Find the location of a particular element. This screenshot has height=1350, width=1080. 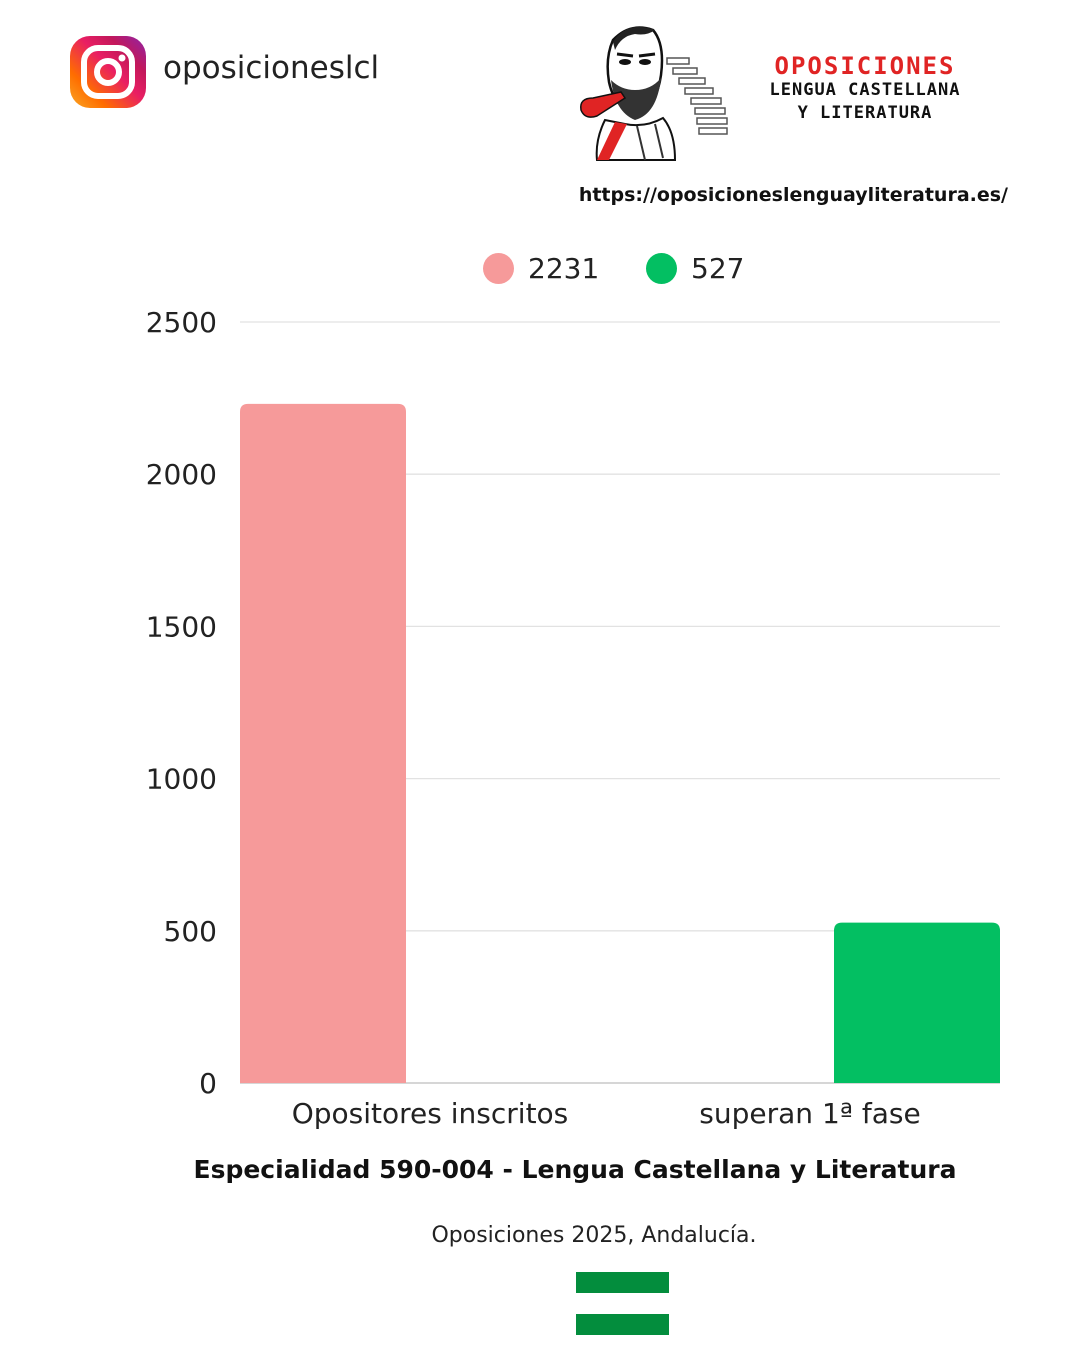

legend-label: 2231 is located at coordinates (564, 268).